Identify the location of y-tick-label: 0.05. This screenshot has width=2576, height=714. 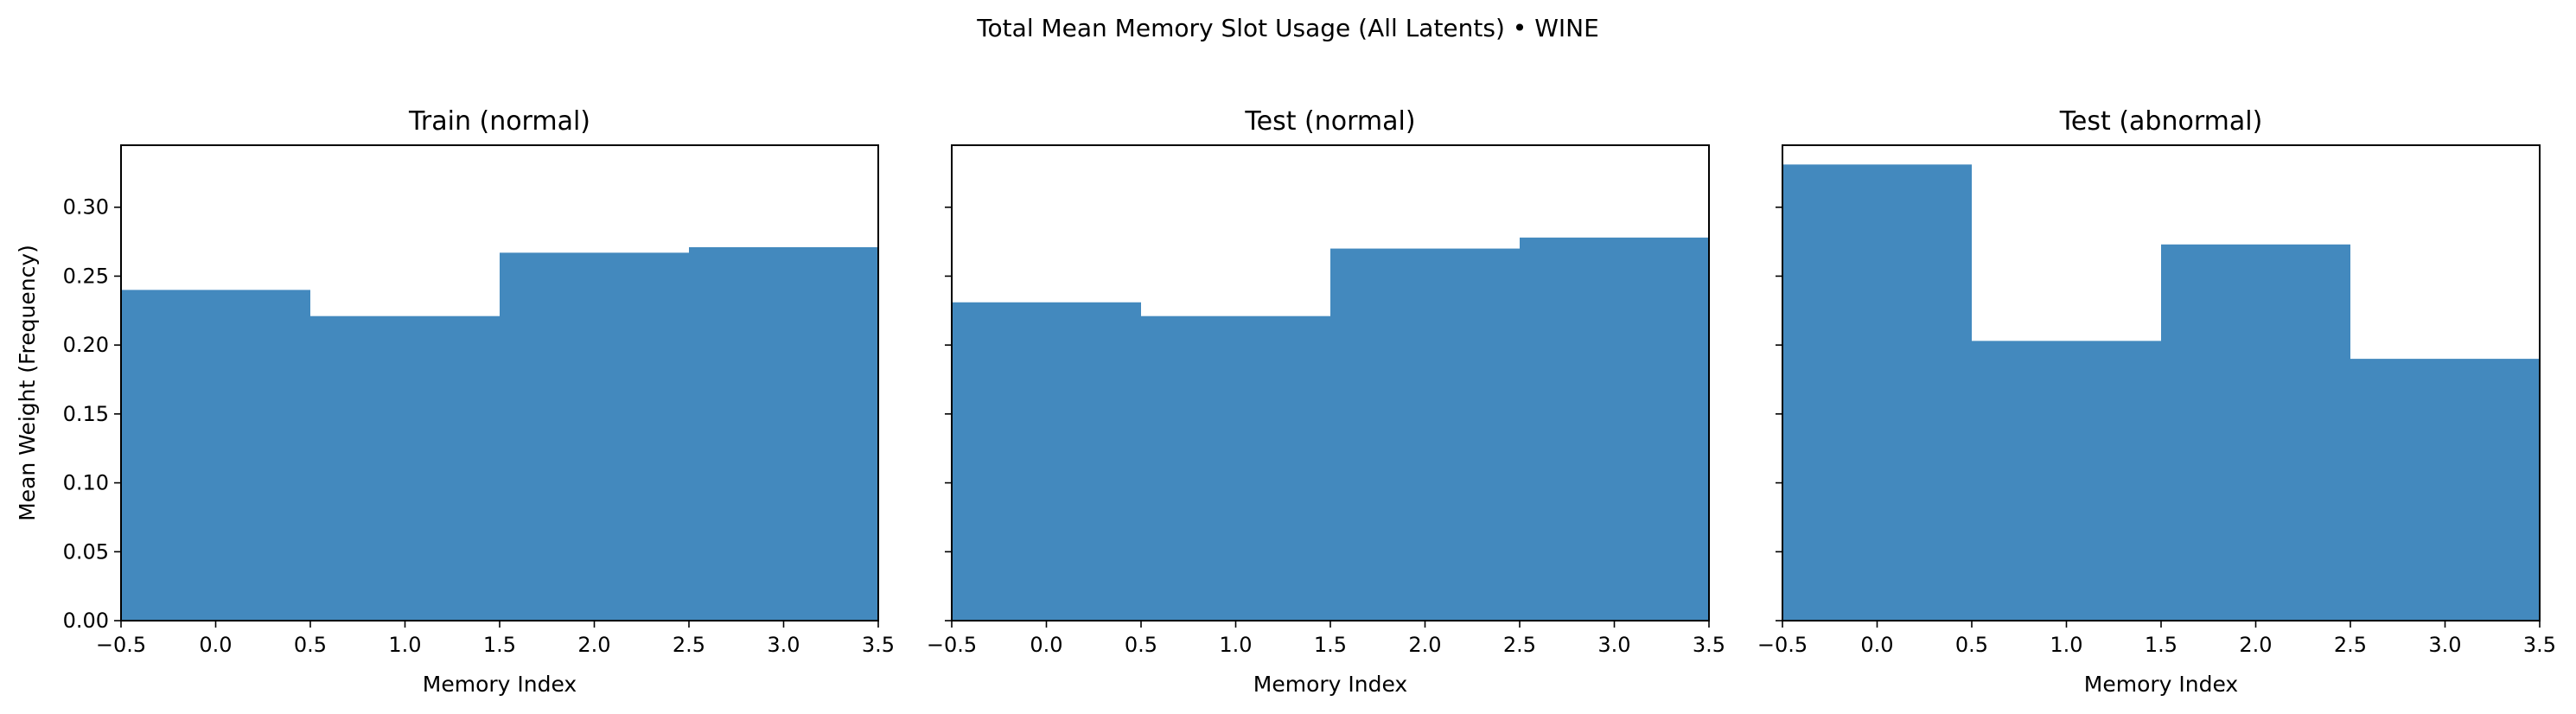
(86, 552).